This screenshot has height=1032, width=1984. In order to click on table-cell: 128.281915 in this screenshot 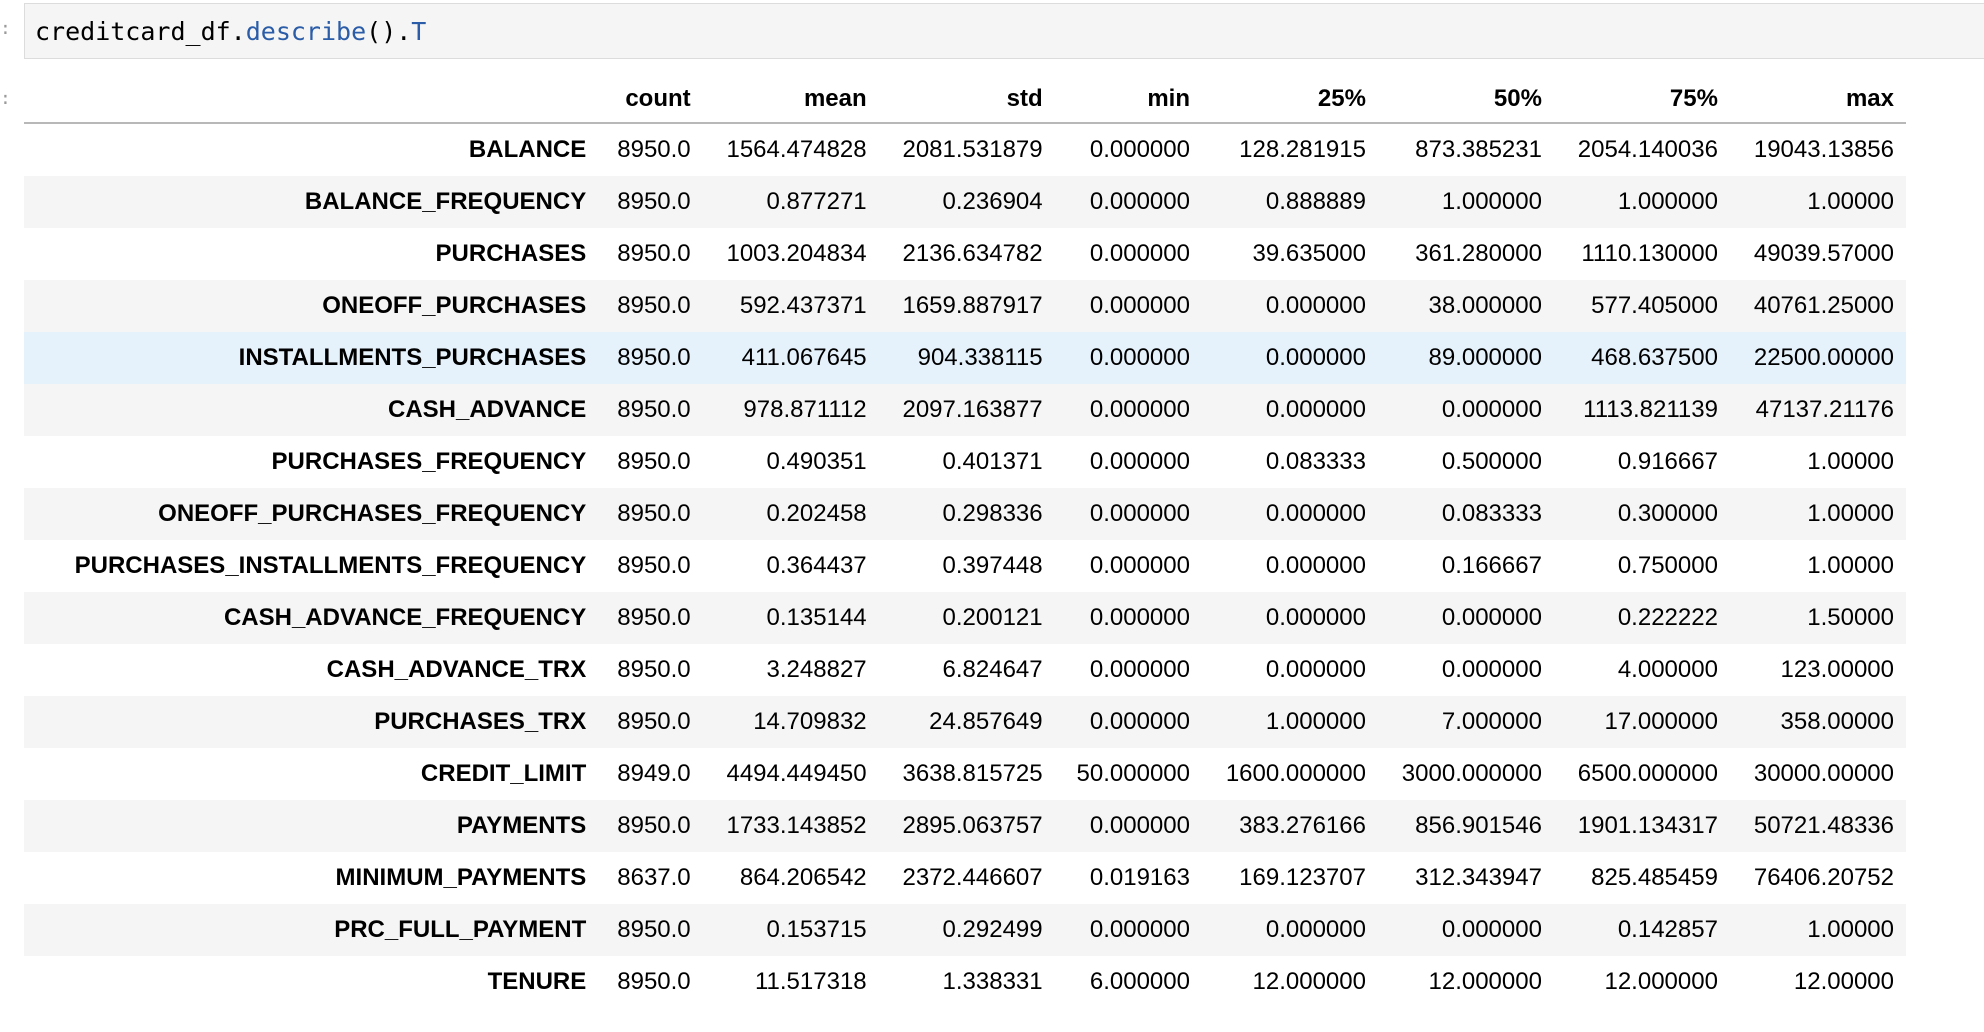, I will do `click(1302, 149)`.